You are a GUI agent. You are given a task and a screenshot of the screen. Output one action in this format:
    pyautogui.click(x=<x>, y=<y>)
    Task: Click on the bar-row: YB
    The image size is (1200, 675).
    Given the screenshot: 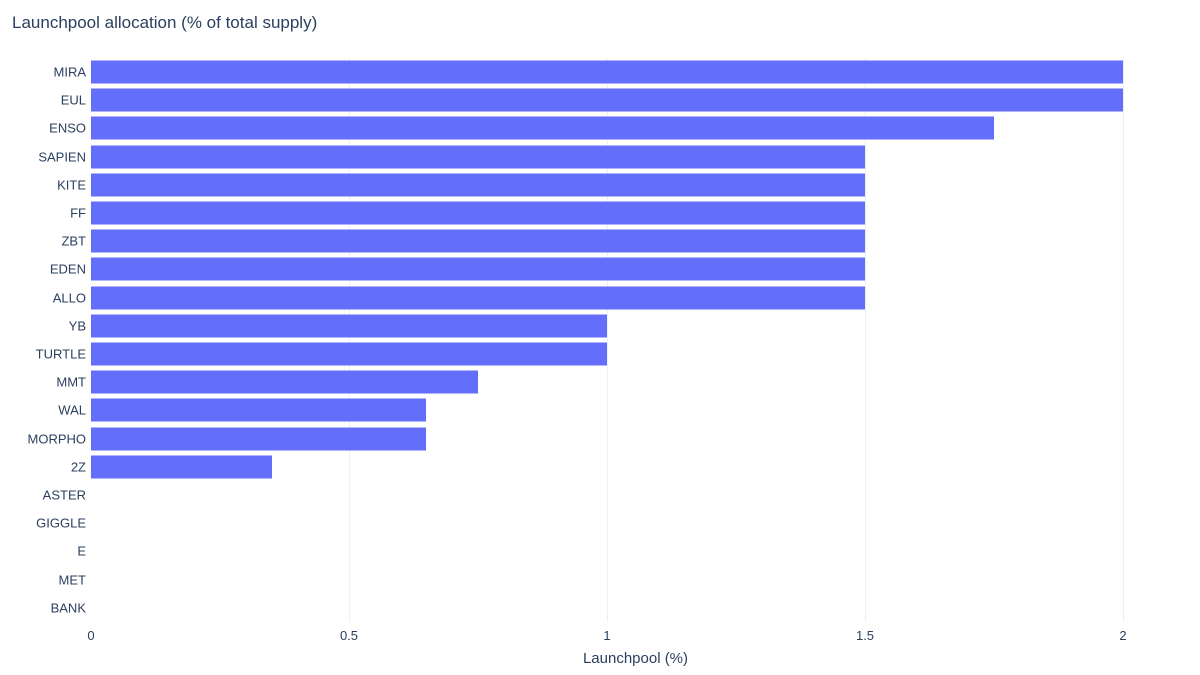 What is the action you would take?
    pyautogui.click(x=624, y=326)
    